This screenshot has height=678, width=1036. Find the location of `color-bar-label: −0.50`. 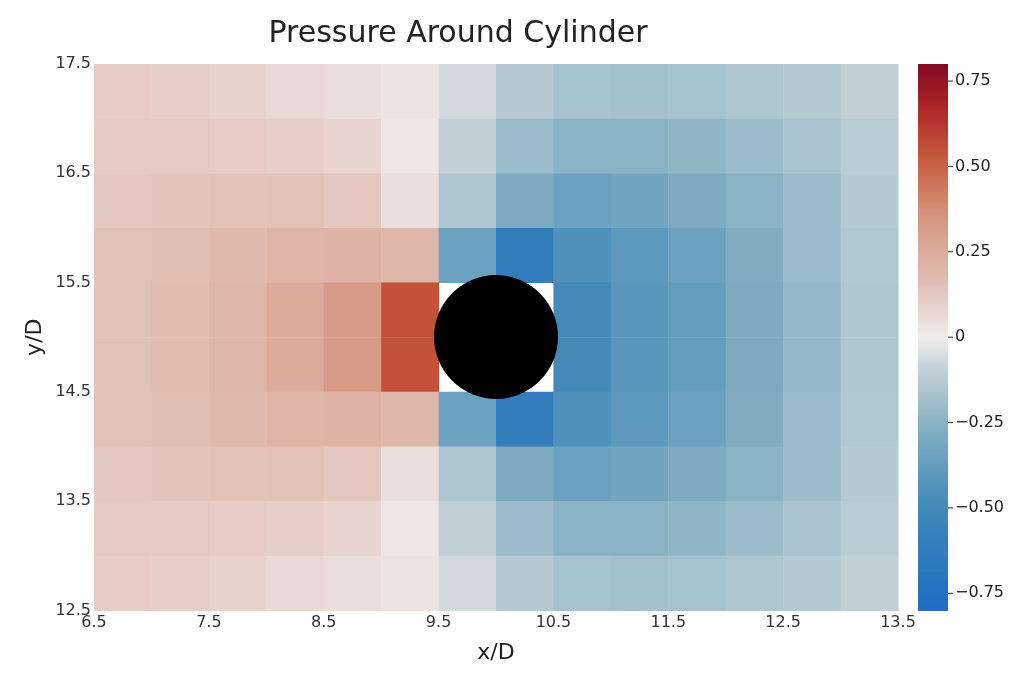

color-bar-label: −0.50 is located at coordinates (980, 507).